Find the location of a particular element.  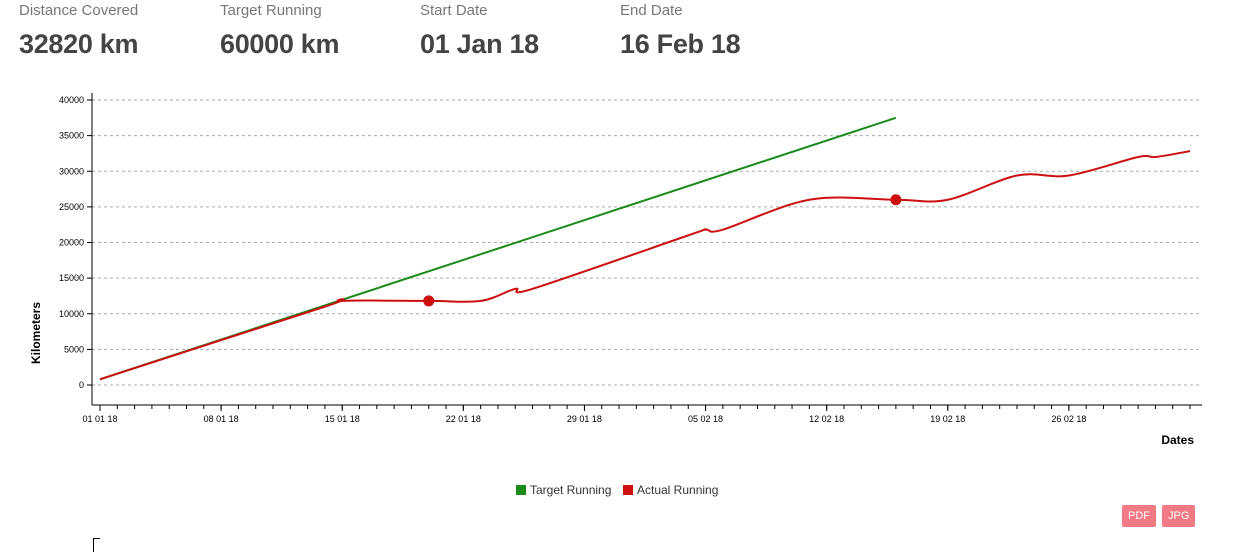

stat-end-date: End Date 16 Feb 18 is located at coordinates (680, 31).